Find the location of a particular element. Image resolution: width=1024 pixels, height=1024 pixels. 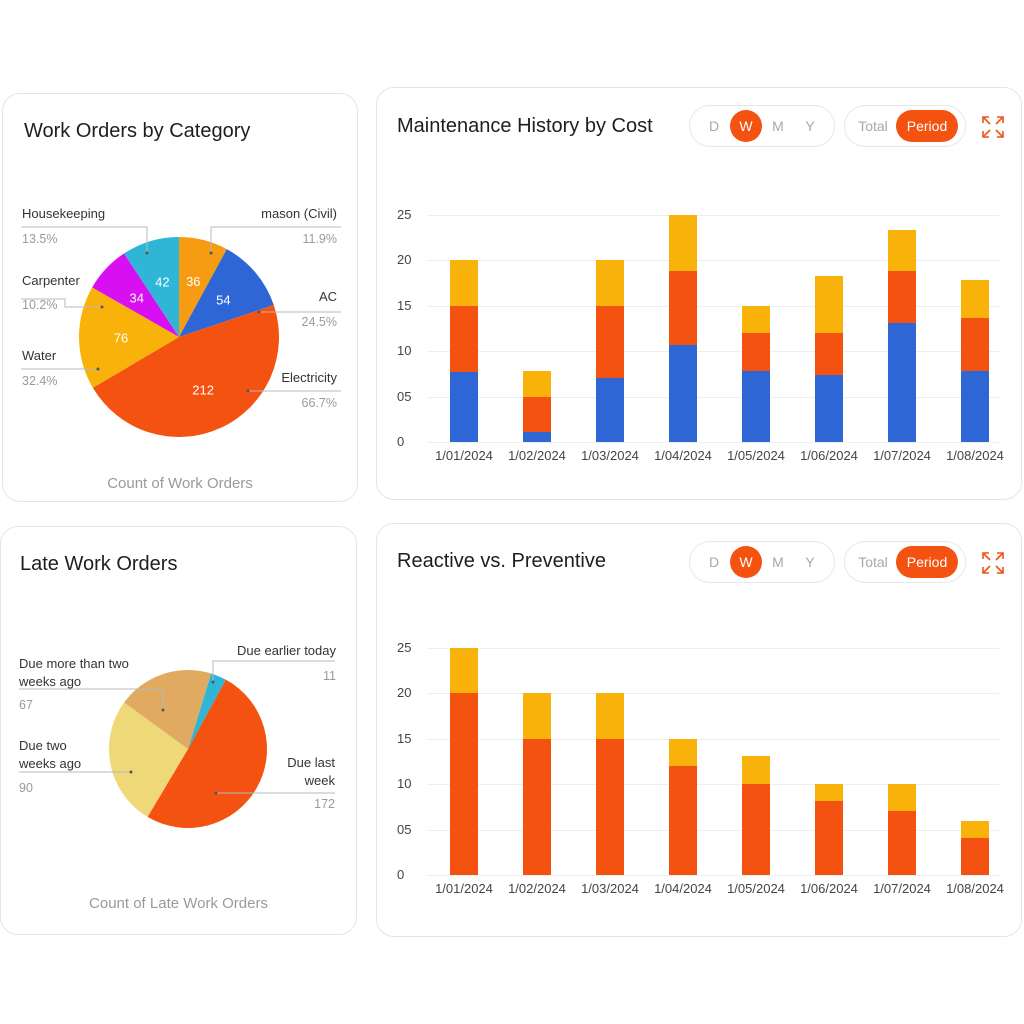

card-title: Work Orders by Category is located at coordinates (137, 131).